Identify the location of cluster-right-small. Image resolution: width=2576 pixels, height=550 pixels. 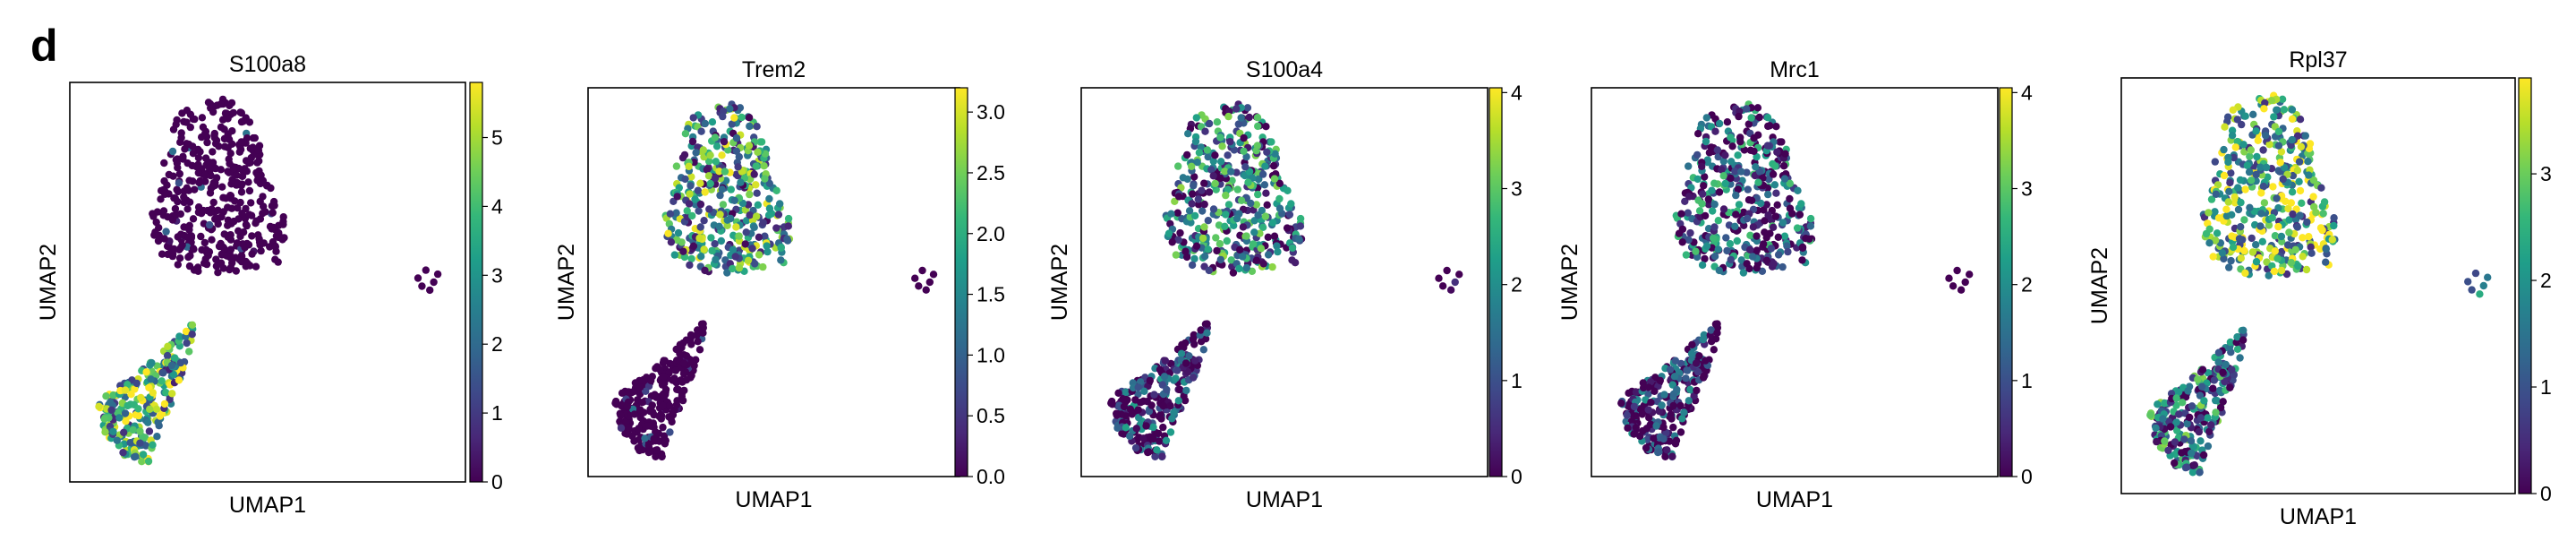
(1449, 280).